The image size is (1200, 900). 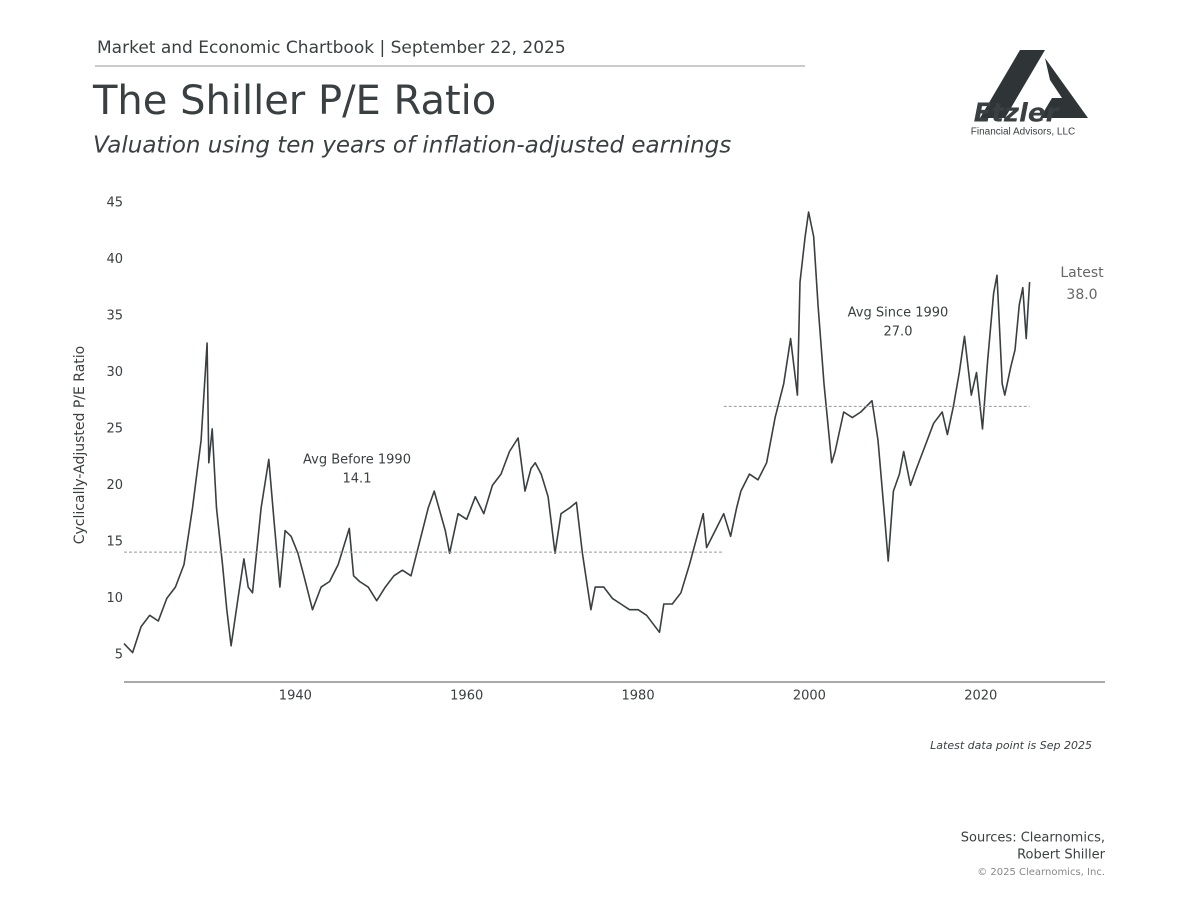 What do you see at coordinates (114, 598) in the screenshot?
I see `y-tick-label: 10` at bounding box center [114, 598].